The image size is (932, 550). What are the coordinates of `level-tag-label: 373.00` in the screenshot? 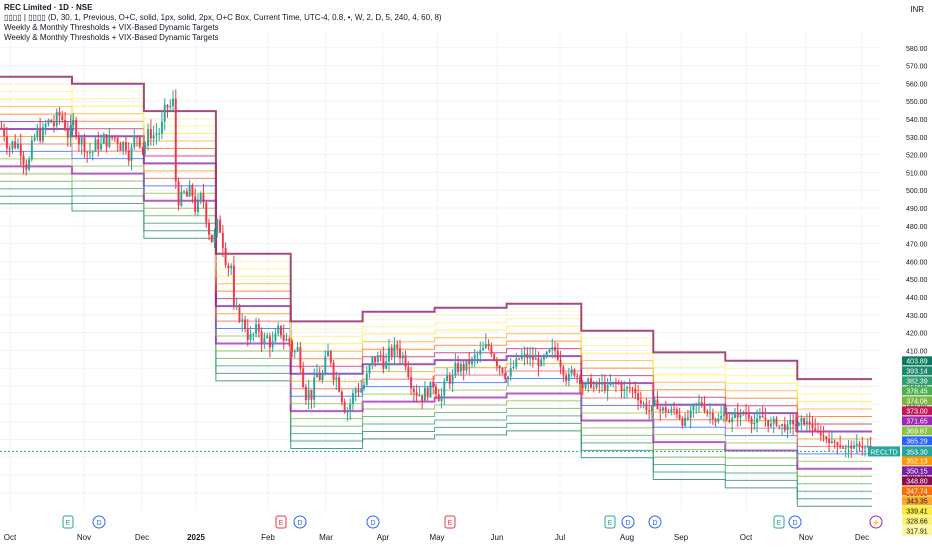 It's located at (917, 412).